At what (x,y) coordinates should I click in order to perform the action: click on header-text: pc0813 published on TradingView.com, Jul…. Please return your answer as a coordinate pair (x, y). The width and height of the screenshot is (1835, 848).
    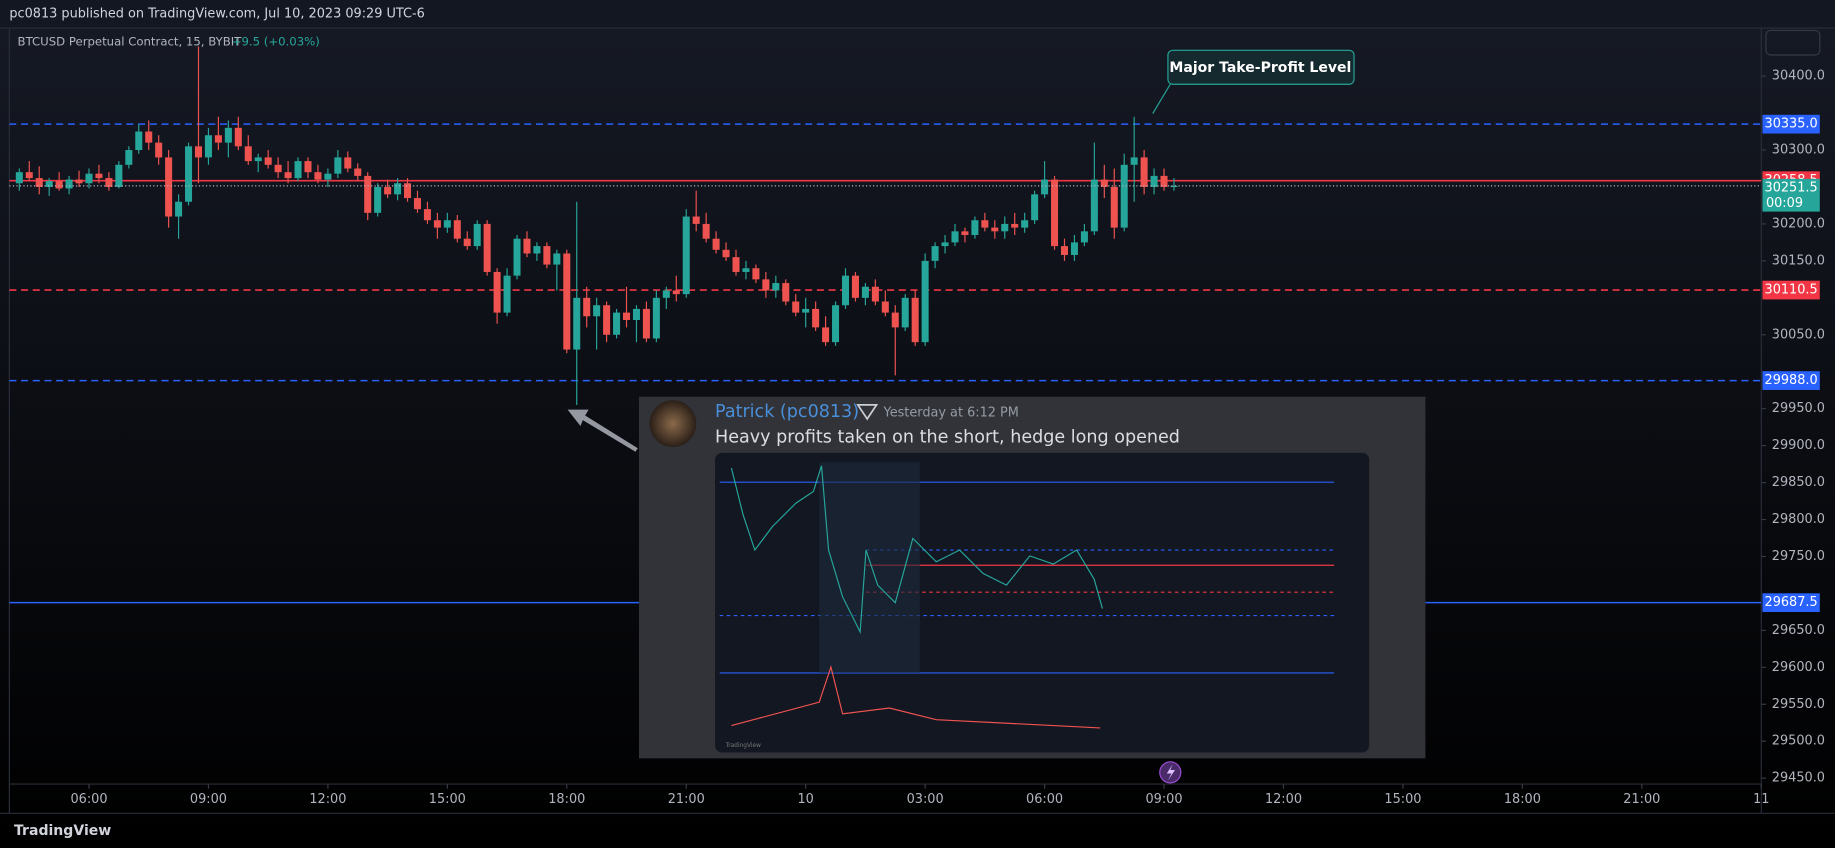
    Looking at the image, I should click on (216, 14).